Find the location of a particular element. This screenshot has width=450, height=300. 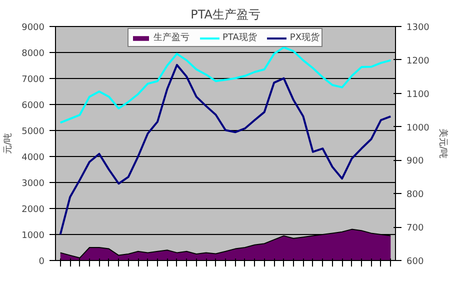

y2-axis-title: 美元/吨 is located at coordinates (442, 143).